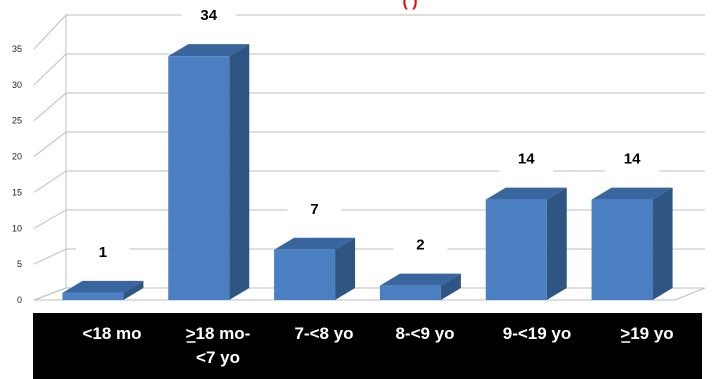 The width and height of the screenshot is (714, 379). Describe the element at coordinates (19, 264) in the screenshot. I see `y-tick-label: 5` at that location.